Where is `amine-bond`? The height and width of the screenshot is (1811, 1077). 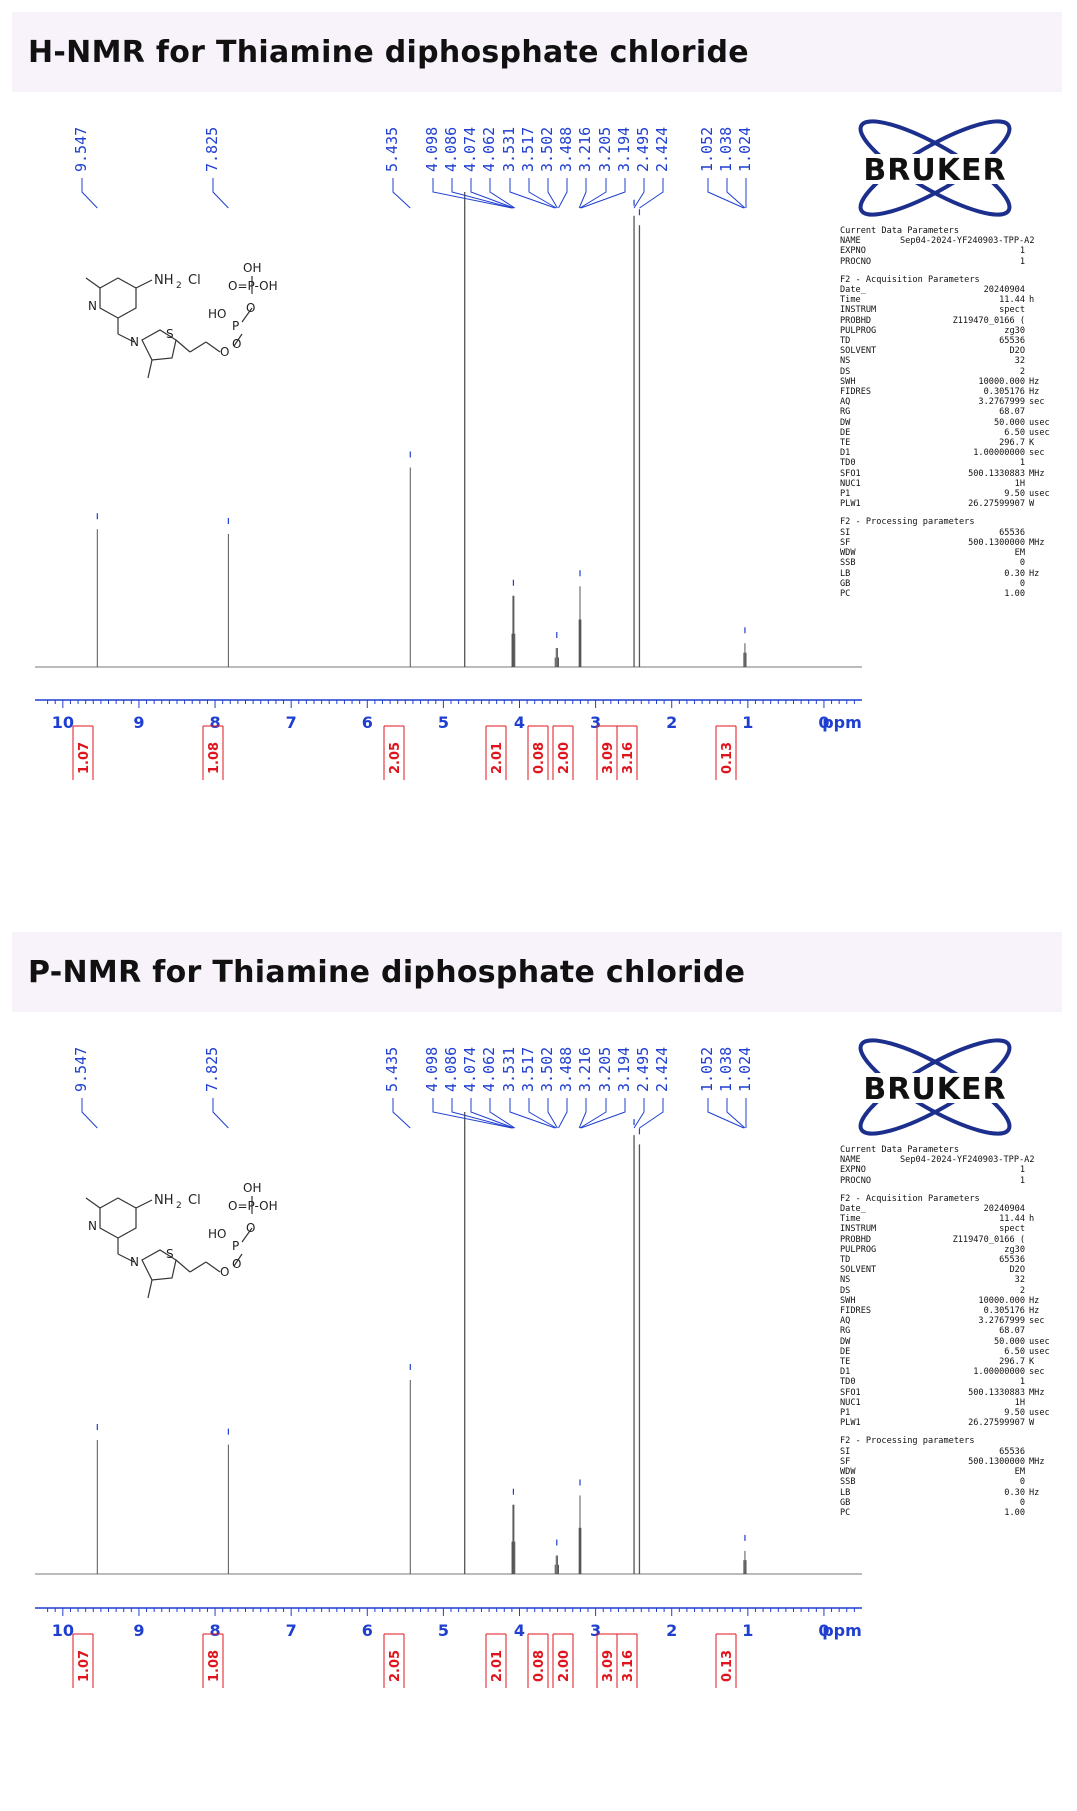
amine-bond is located at coordinates (144, 1204).